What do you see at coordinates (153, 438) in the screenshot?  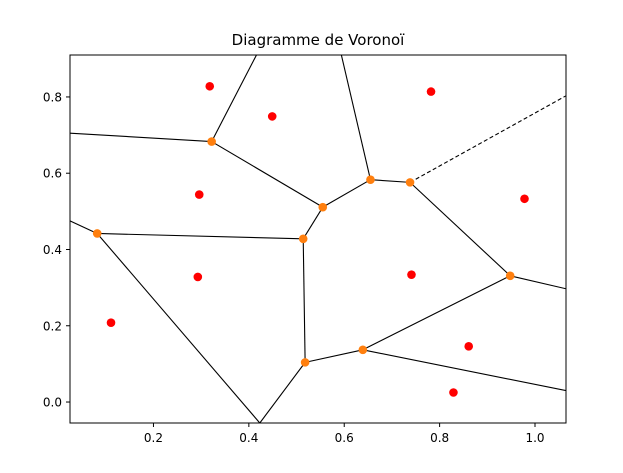 I see `x-tick-label: 0.2` at bounding box center [153, 438].